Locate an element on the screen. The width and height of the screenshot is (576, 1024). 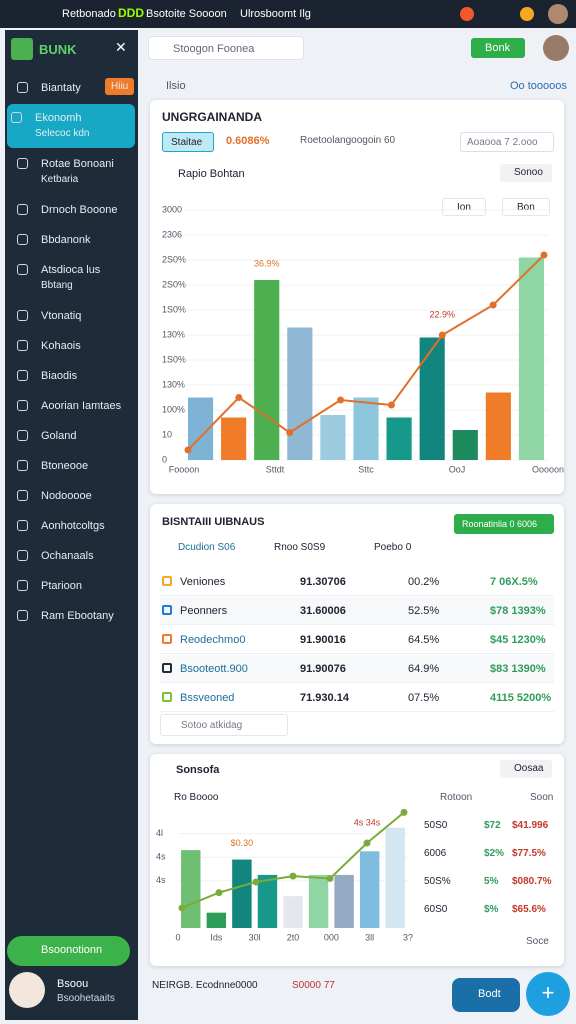
chip: Bon is located at coordinates (526, 207).